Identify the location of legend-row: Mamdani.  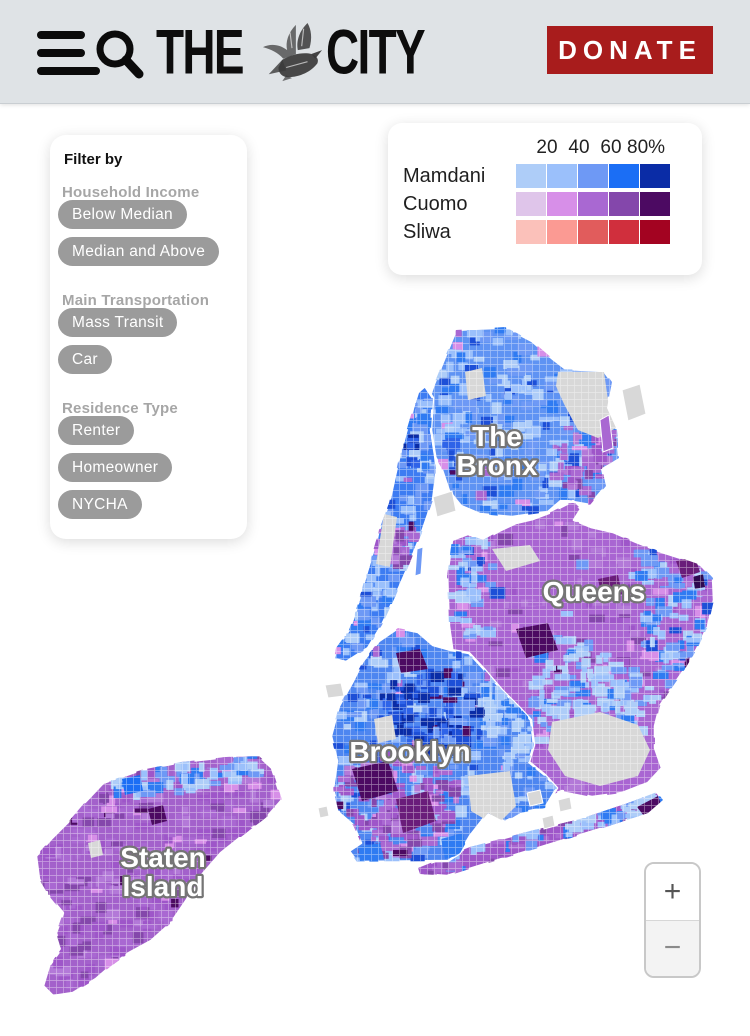
(552, 176).